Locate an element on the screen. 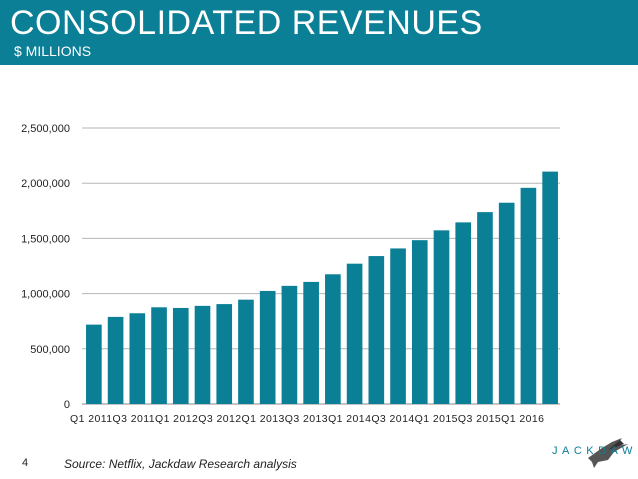 Image resolution: width=638 pixels, height=479 pixels. bar-q3-2011 is located at coordinates (137, 358).